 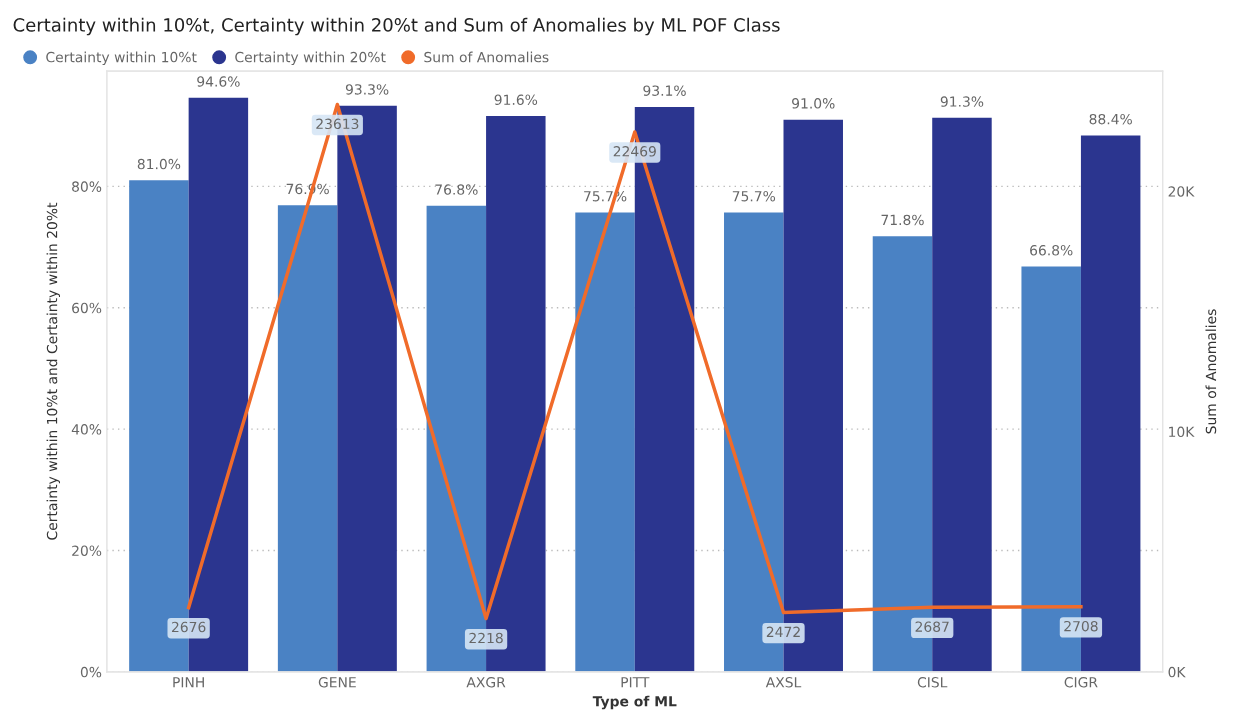 What do you see at coordinates (218, 81) in the screenshot?
I see `data-label: 94.6%` at bounding box center [218, 81].